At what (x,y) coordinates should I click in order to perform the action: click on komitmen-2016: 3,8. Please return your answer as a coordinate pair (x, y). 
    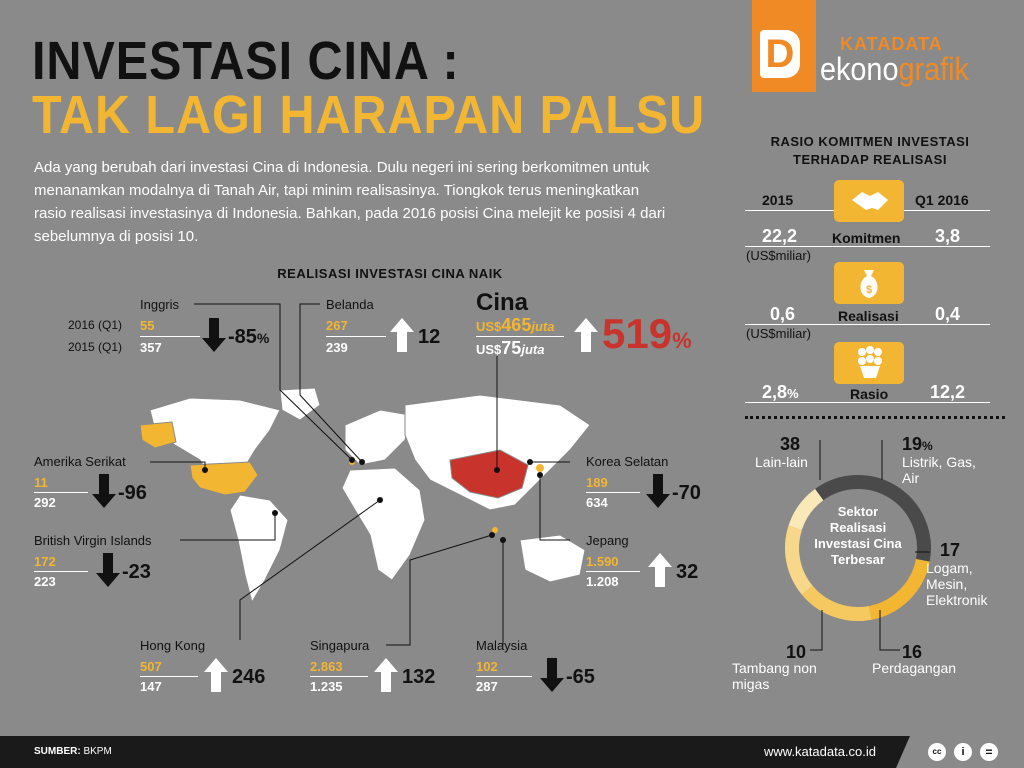
    Looking at the image, I should click on (948, 236).